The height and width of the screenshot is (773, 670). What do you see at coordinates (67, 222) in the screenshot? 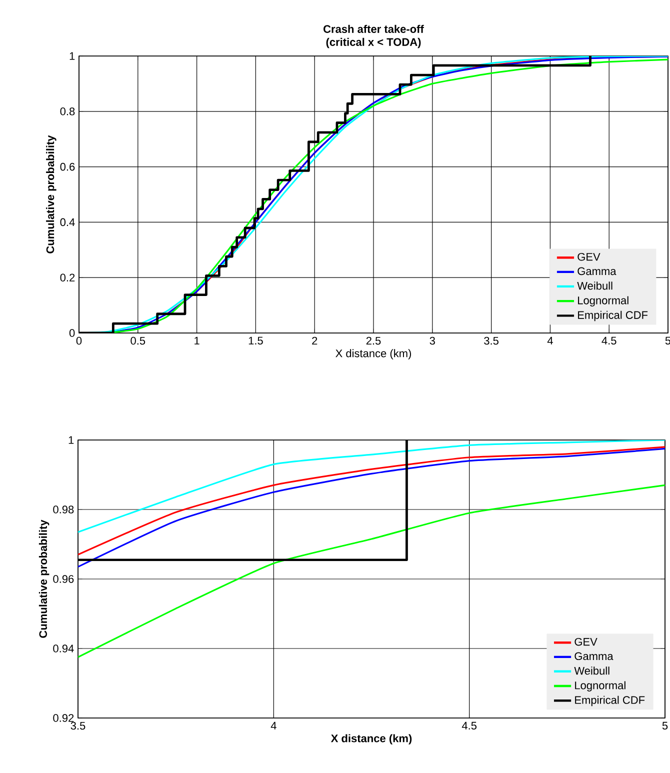
I see `y-tick-label: 0.4` at bounding box center [67, 222].